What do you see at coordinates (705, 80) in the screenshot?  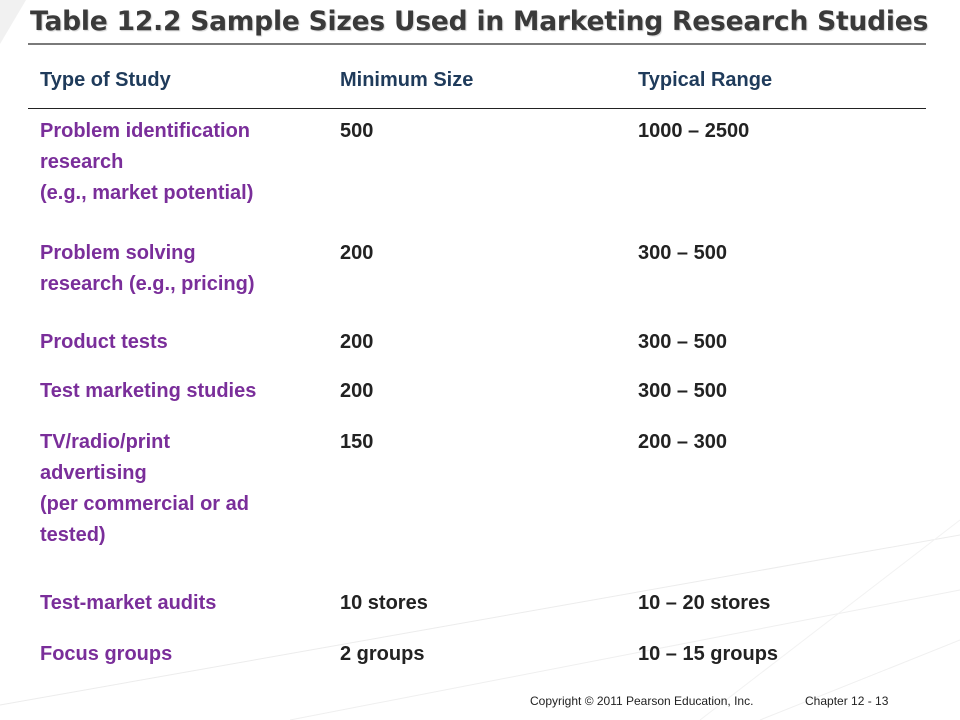 I see `column-header-typical-range: Typical Range` at bounding box center [705, 80].